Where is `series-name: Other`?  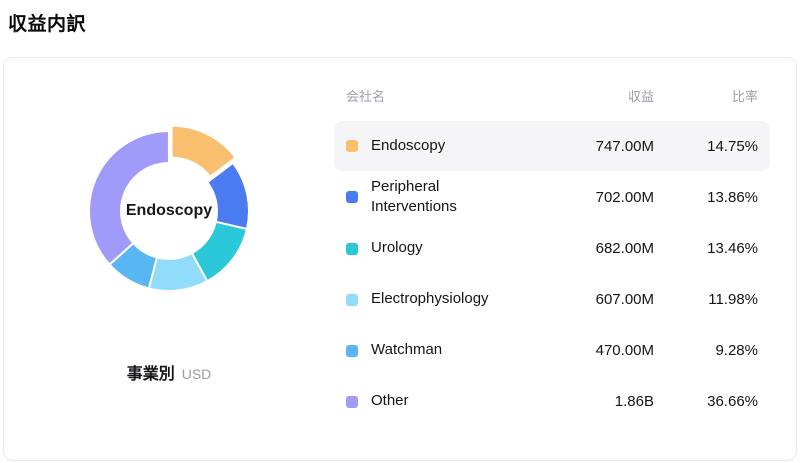
series-name: Other is located at coordinates (390, 401).